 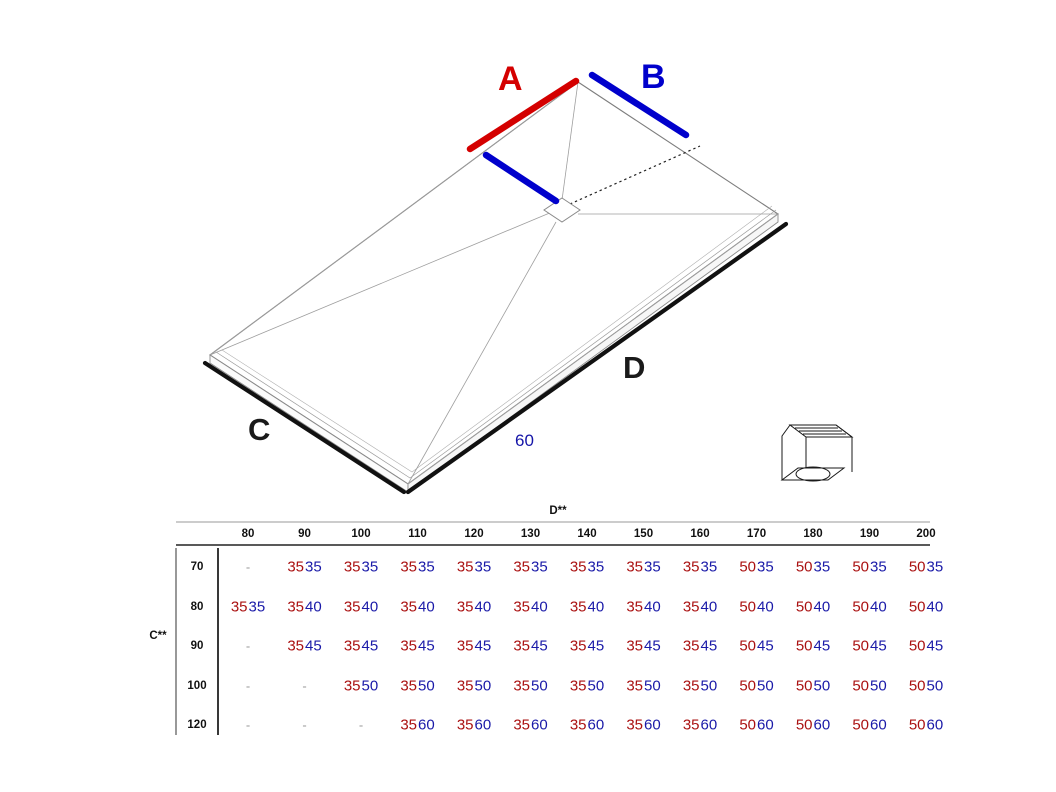 What do you see at coordinates (304, 534) in the screenshot?
I see `column-header-90: 90` at bounding box center [304, 534].